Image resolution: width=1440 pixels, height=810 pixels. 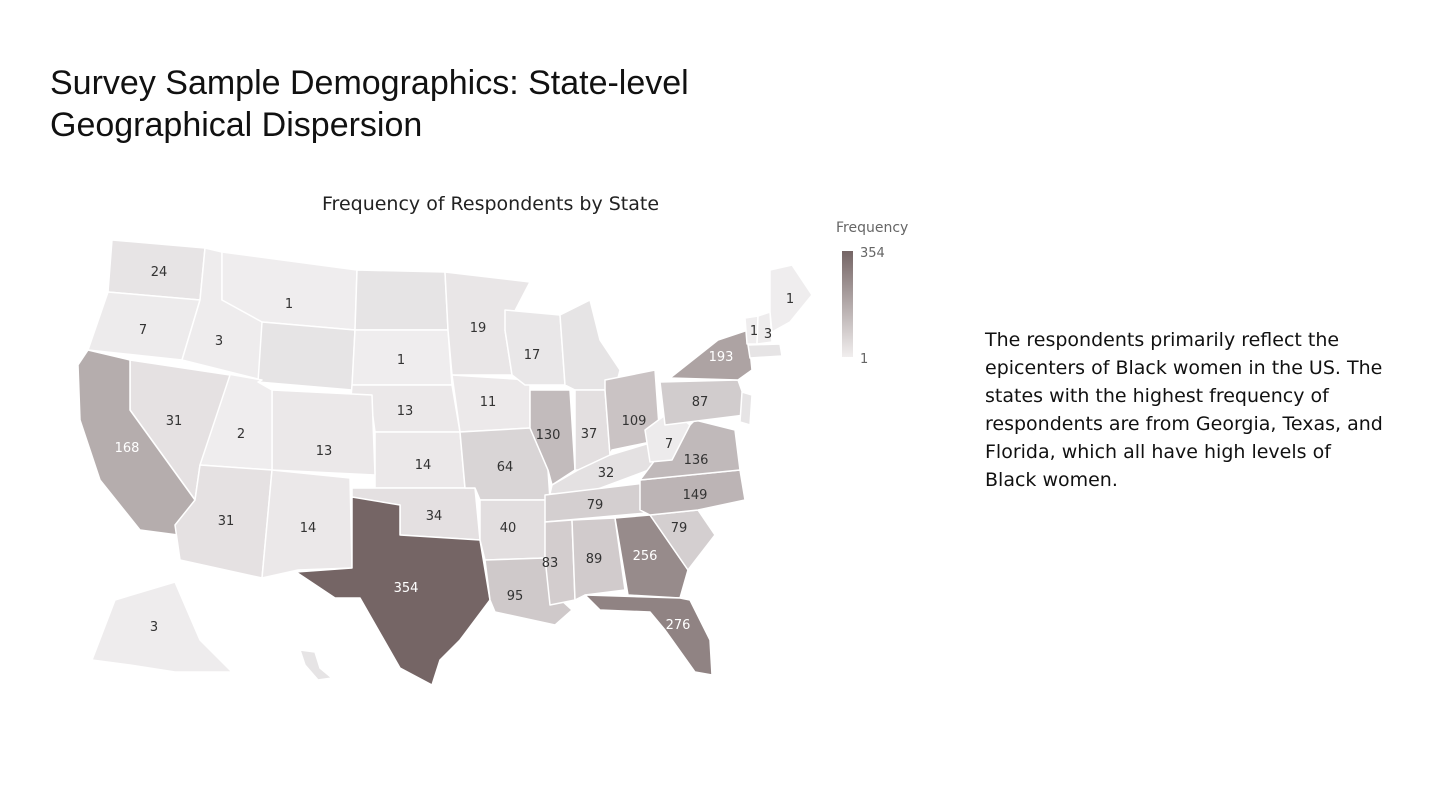 What do you see at coordinates (323, 432) in the screenshot?
I see `state-co` at bounding box center [323, 432].